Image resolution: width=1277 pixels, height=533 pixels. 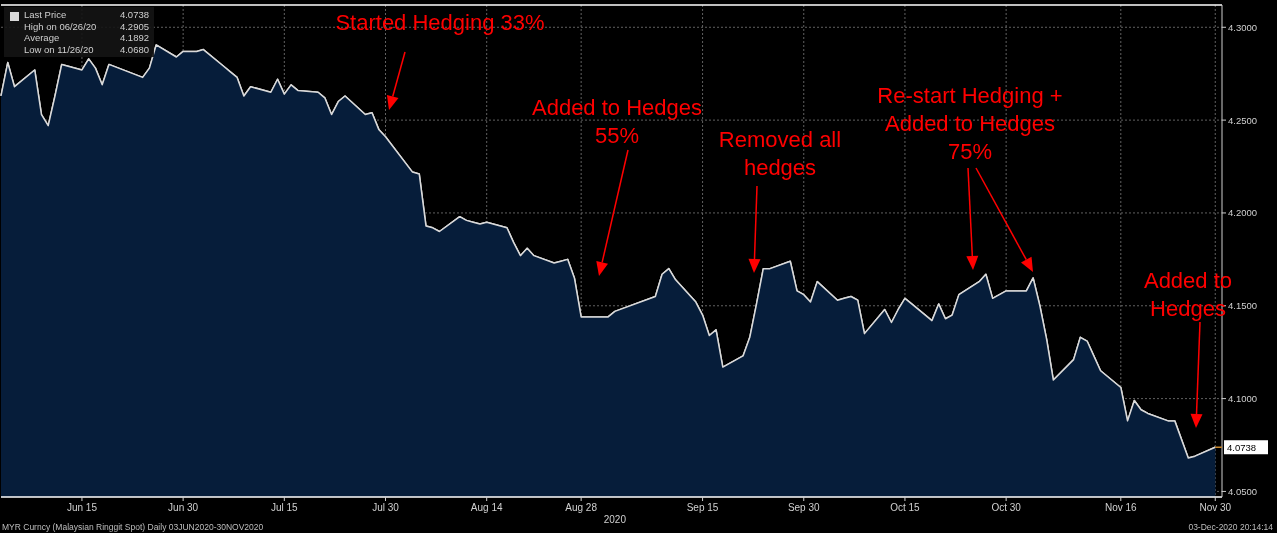 What do you see at coordinates (45, 14) in the screenshot?
I see `legend-label: Last Price` at bounding box center [45, 14].